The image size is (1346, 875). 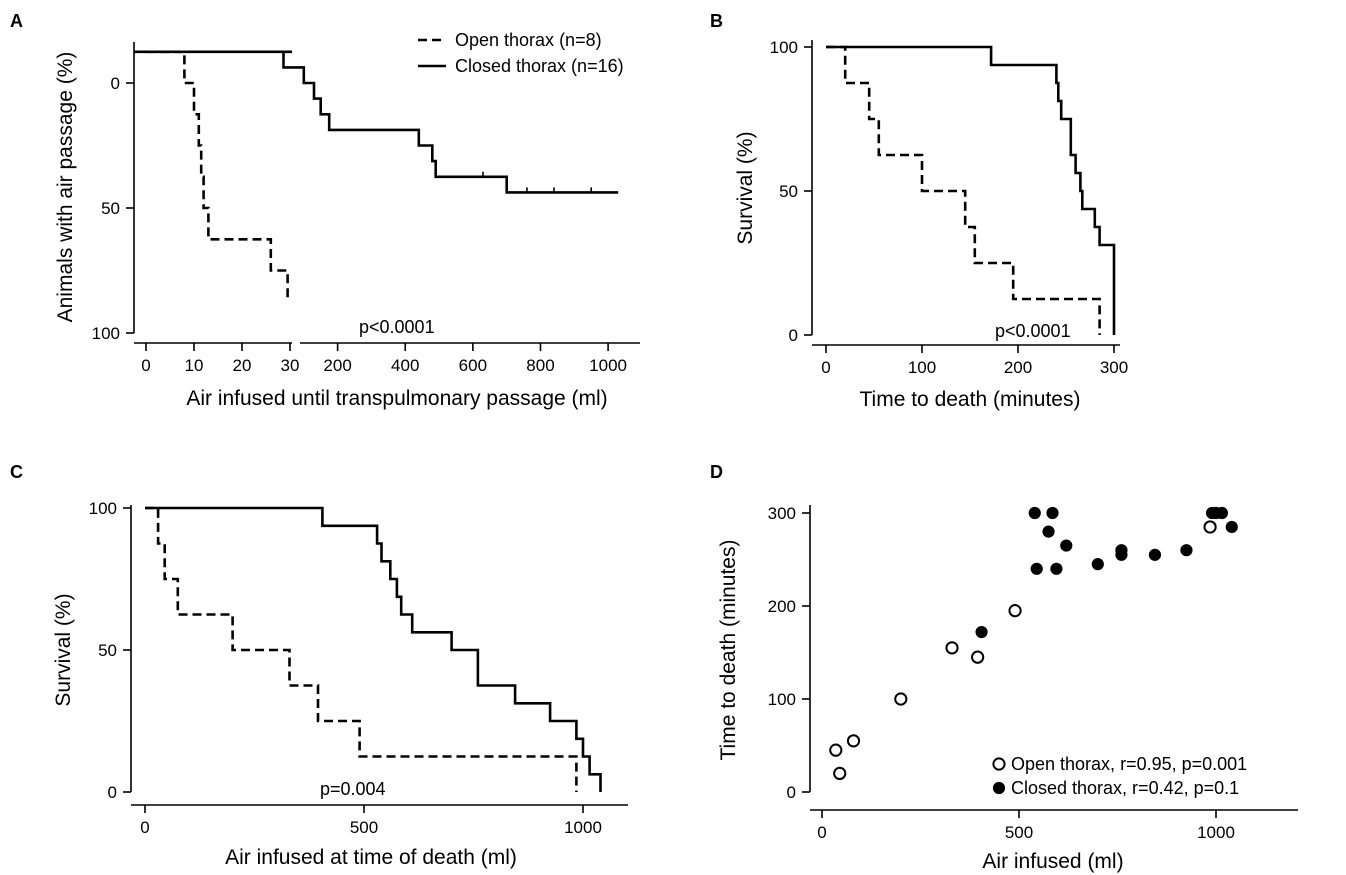 I want to click on x-tick-label: 600, so click(x=473, y=365).